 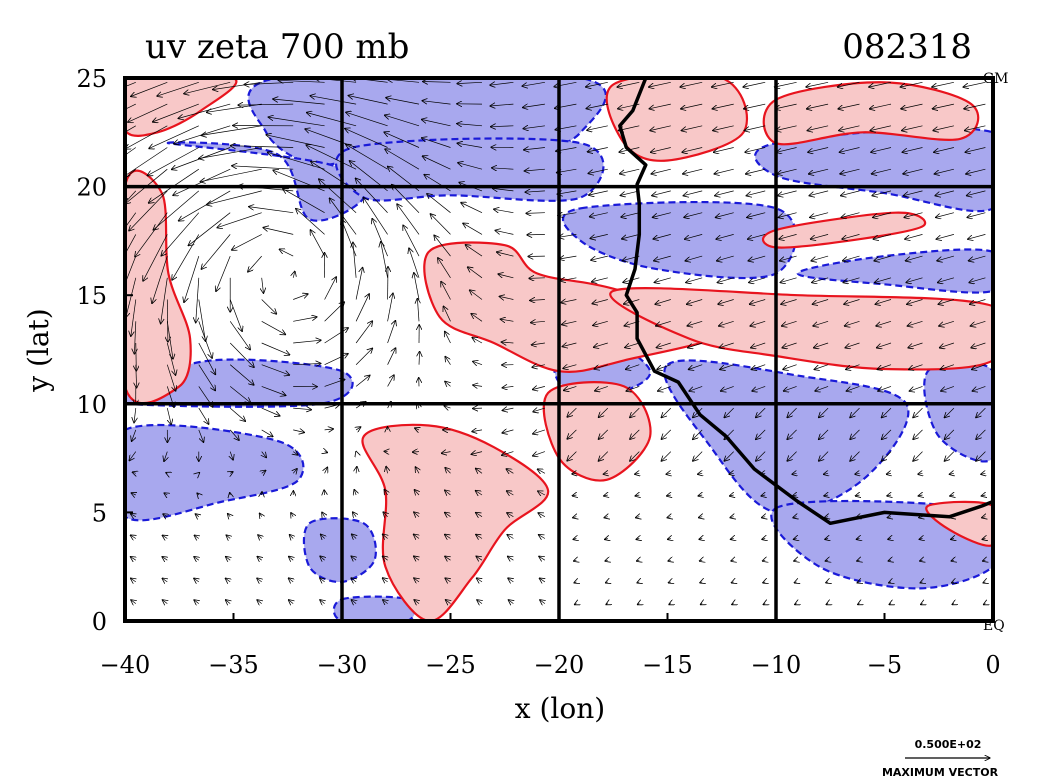 I want to click on x-tick-label: −10, so click(x=776, y=665).